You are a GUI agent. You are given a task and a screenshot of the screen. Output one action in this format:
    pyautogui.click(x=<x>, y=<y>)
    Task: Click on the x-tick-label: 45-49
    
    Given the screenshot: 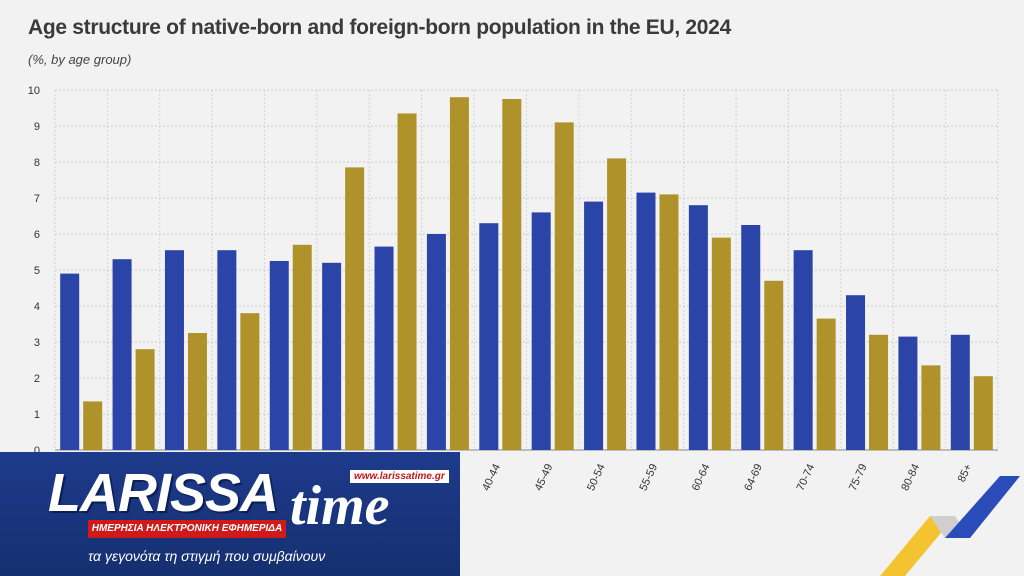 What is the action you would take?
    pyautogui.click(x=544, y=477)
    